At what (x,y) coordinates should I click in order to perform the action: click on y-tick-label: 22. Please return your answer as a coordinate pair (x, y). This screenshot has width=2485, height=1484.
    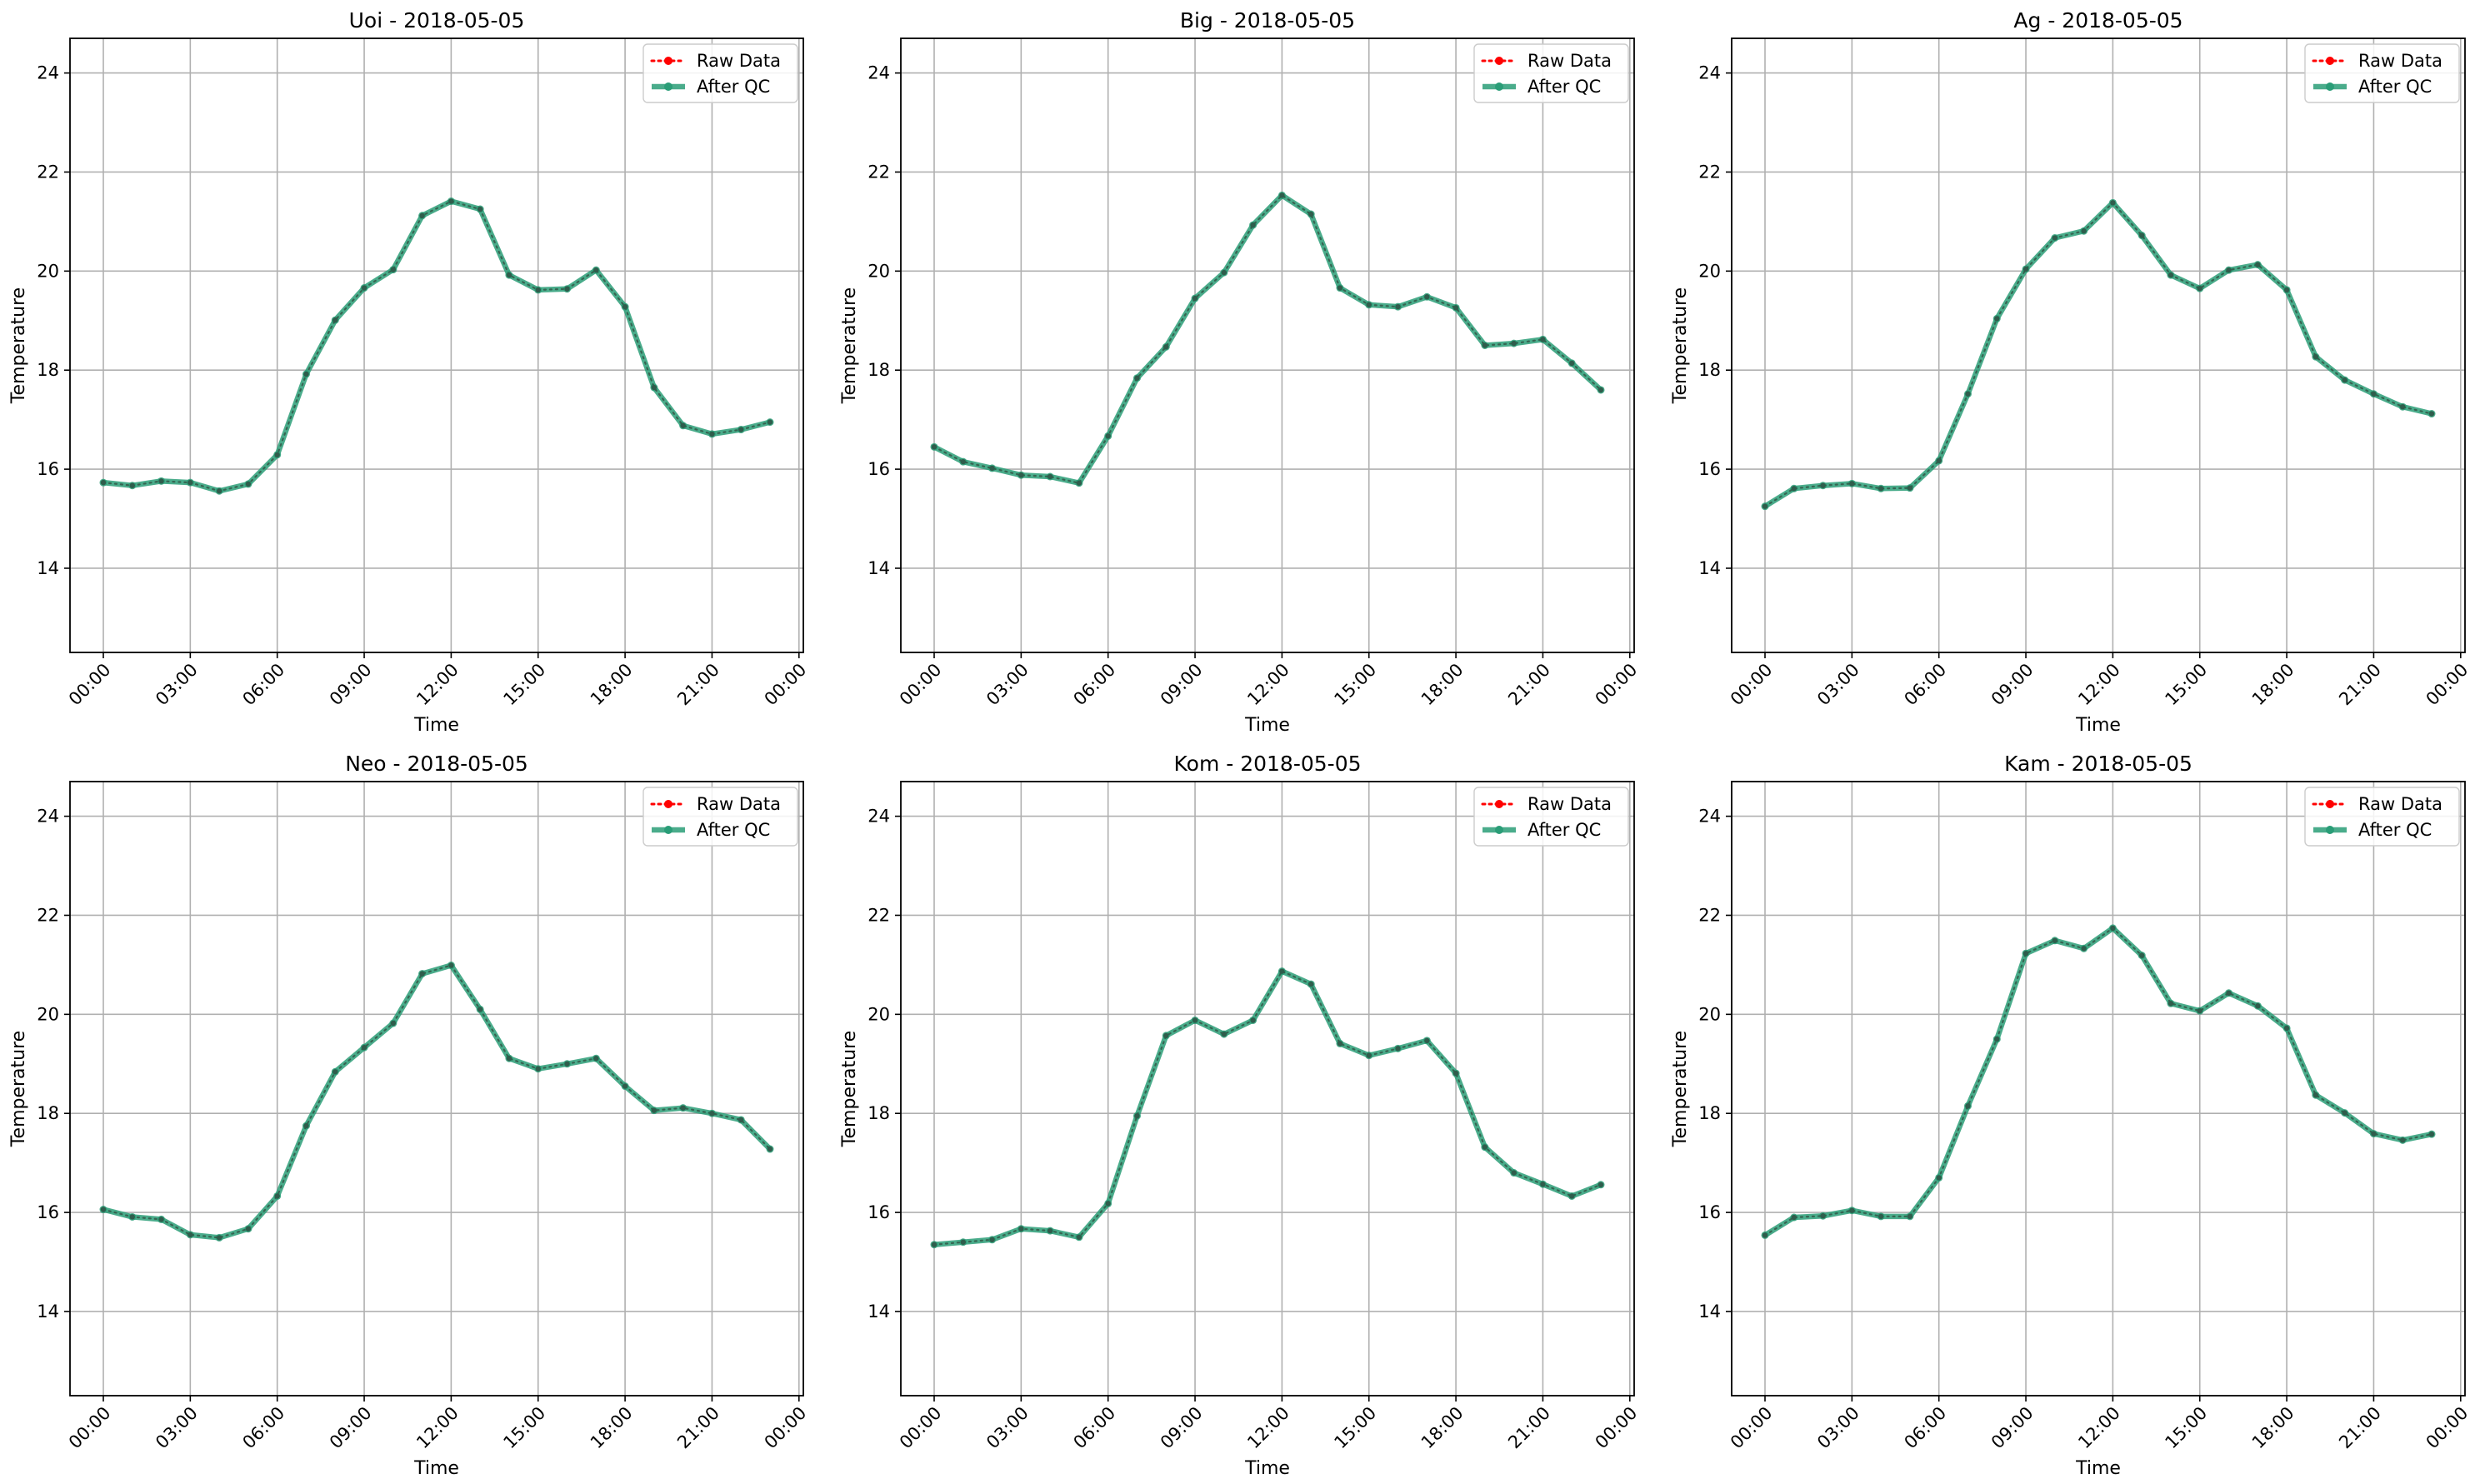
    Looking at the image, I should click on (879, 915).